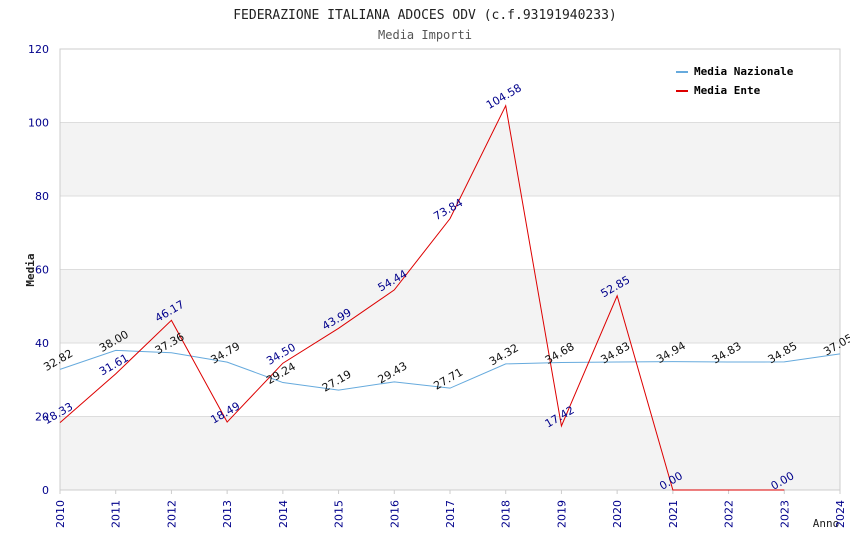 The height and width of the screenshot is (550, 850). I want to click on legend-box, so click(740, 81).